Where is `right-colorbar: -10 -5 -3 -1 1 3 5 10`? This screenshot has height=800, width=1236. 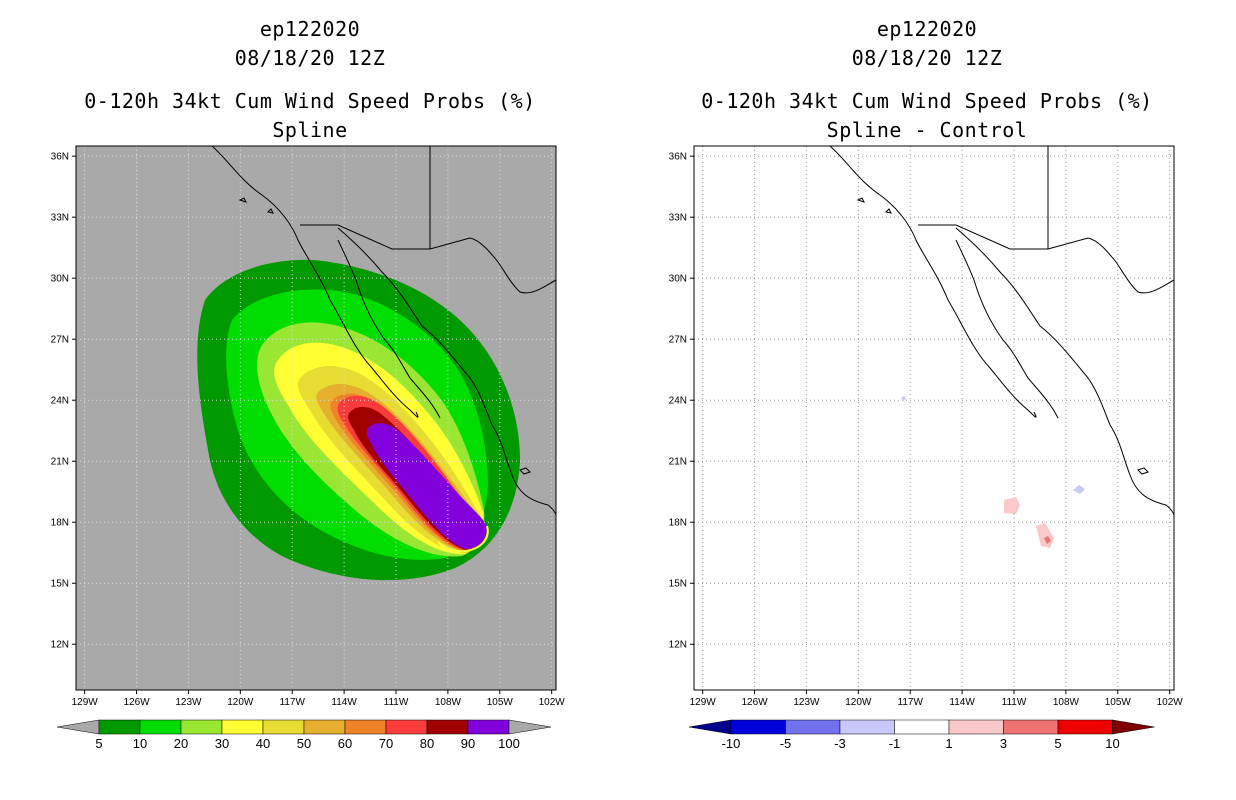
right-colorbar: -10 -5 -3 -1 1 3 5 10 is located at coordinates (921, 735).